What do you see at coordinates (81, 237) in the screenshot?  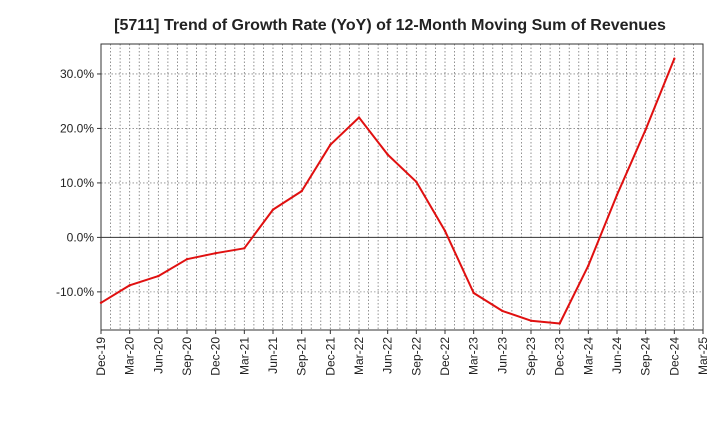 I see `y-tick-label: 0.0%` at bounding box center [81, 237].